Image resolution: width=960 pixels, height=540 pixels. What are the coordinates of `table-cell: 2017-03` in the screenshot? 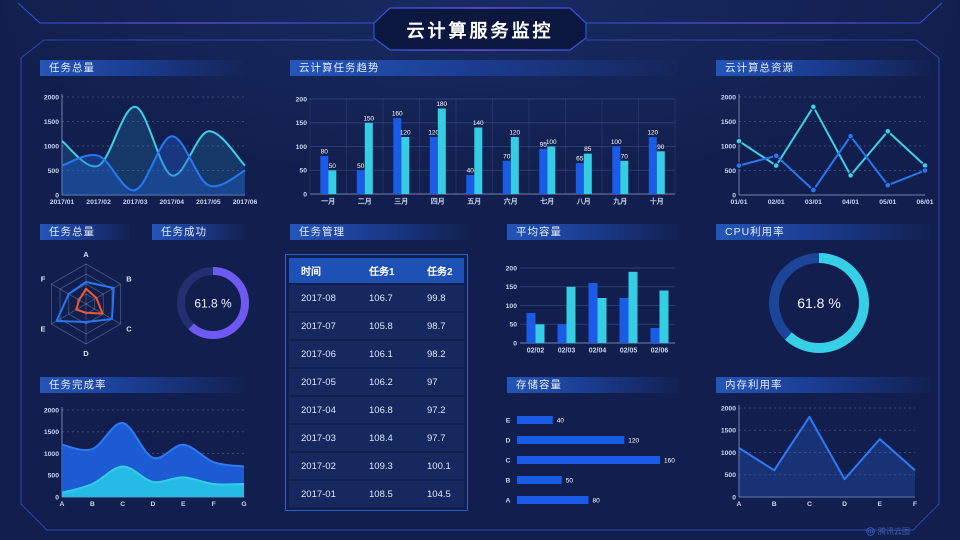 It's located at (318, 438).